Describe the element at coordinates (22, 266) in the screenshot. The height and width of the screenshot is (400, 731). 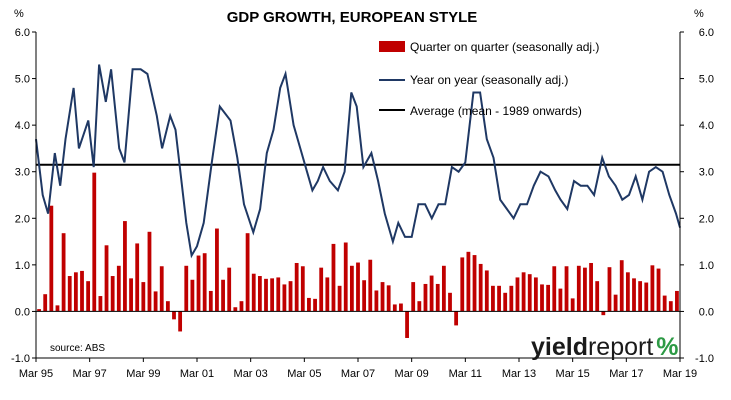
I see `left-tick-label: 1.0` at that location.